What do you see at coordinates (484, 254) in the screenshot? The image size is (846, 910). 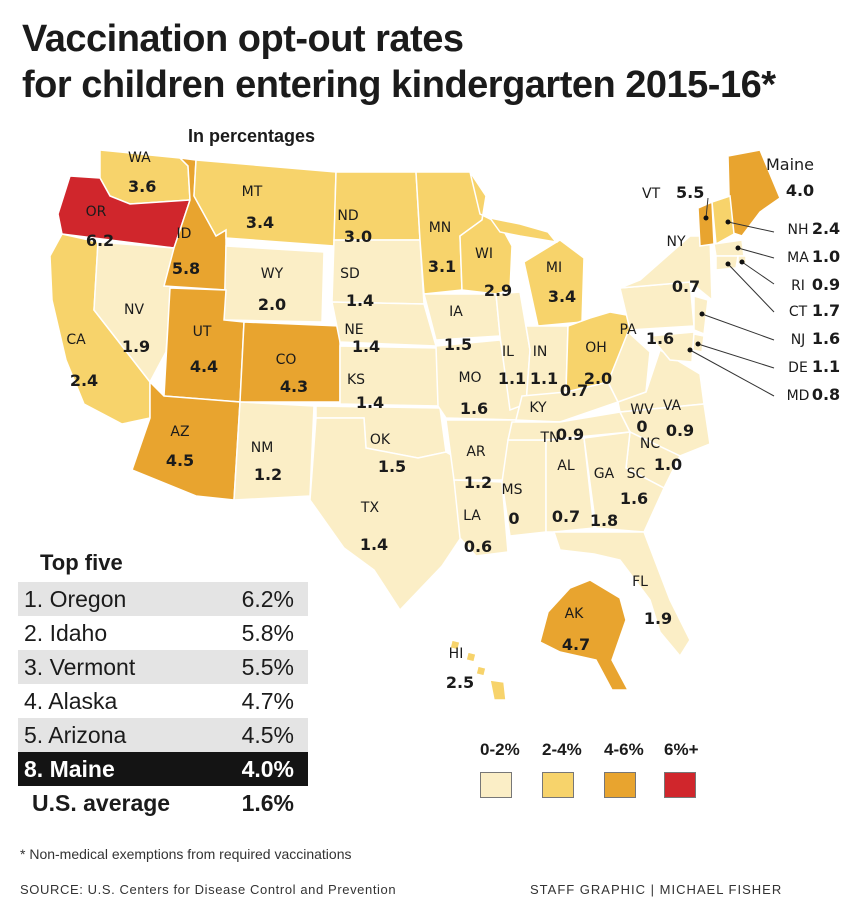 I see `state-abbr-wi: WI` at bounding box center [484, 254].